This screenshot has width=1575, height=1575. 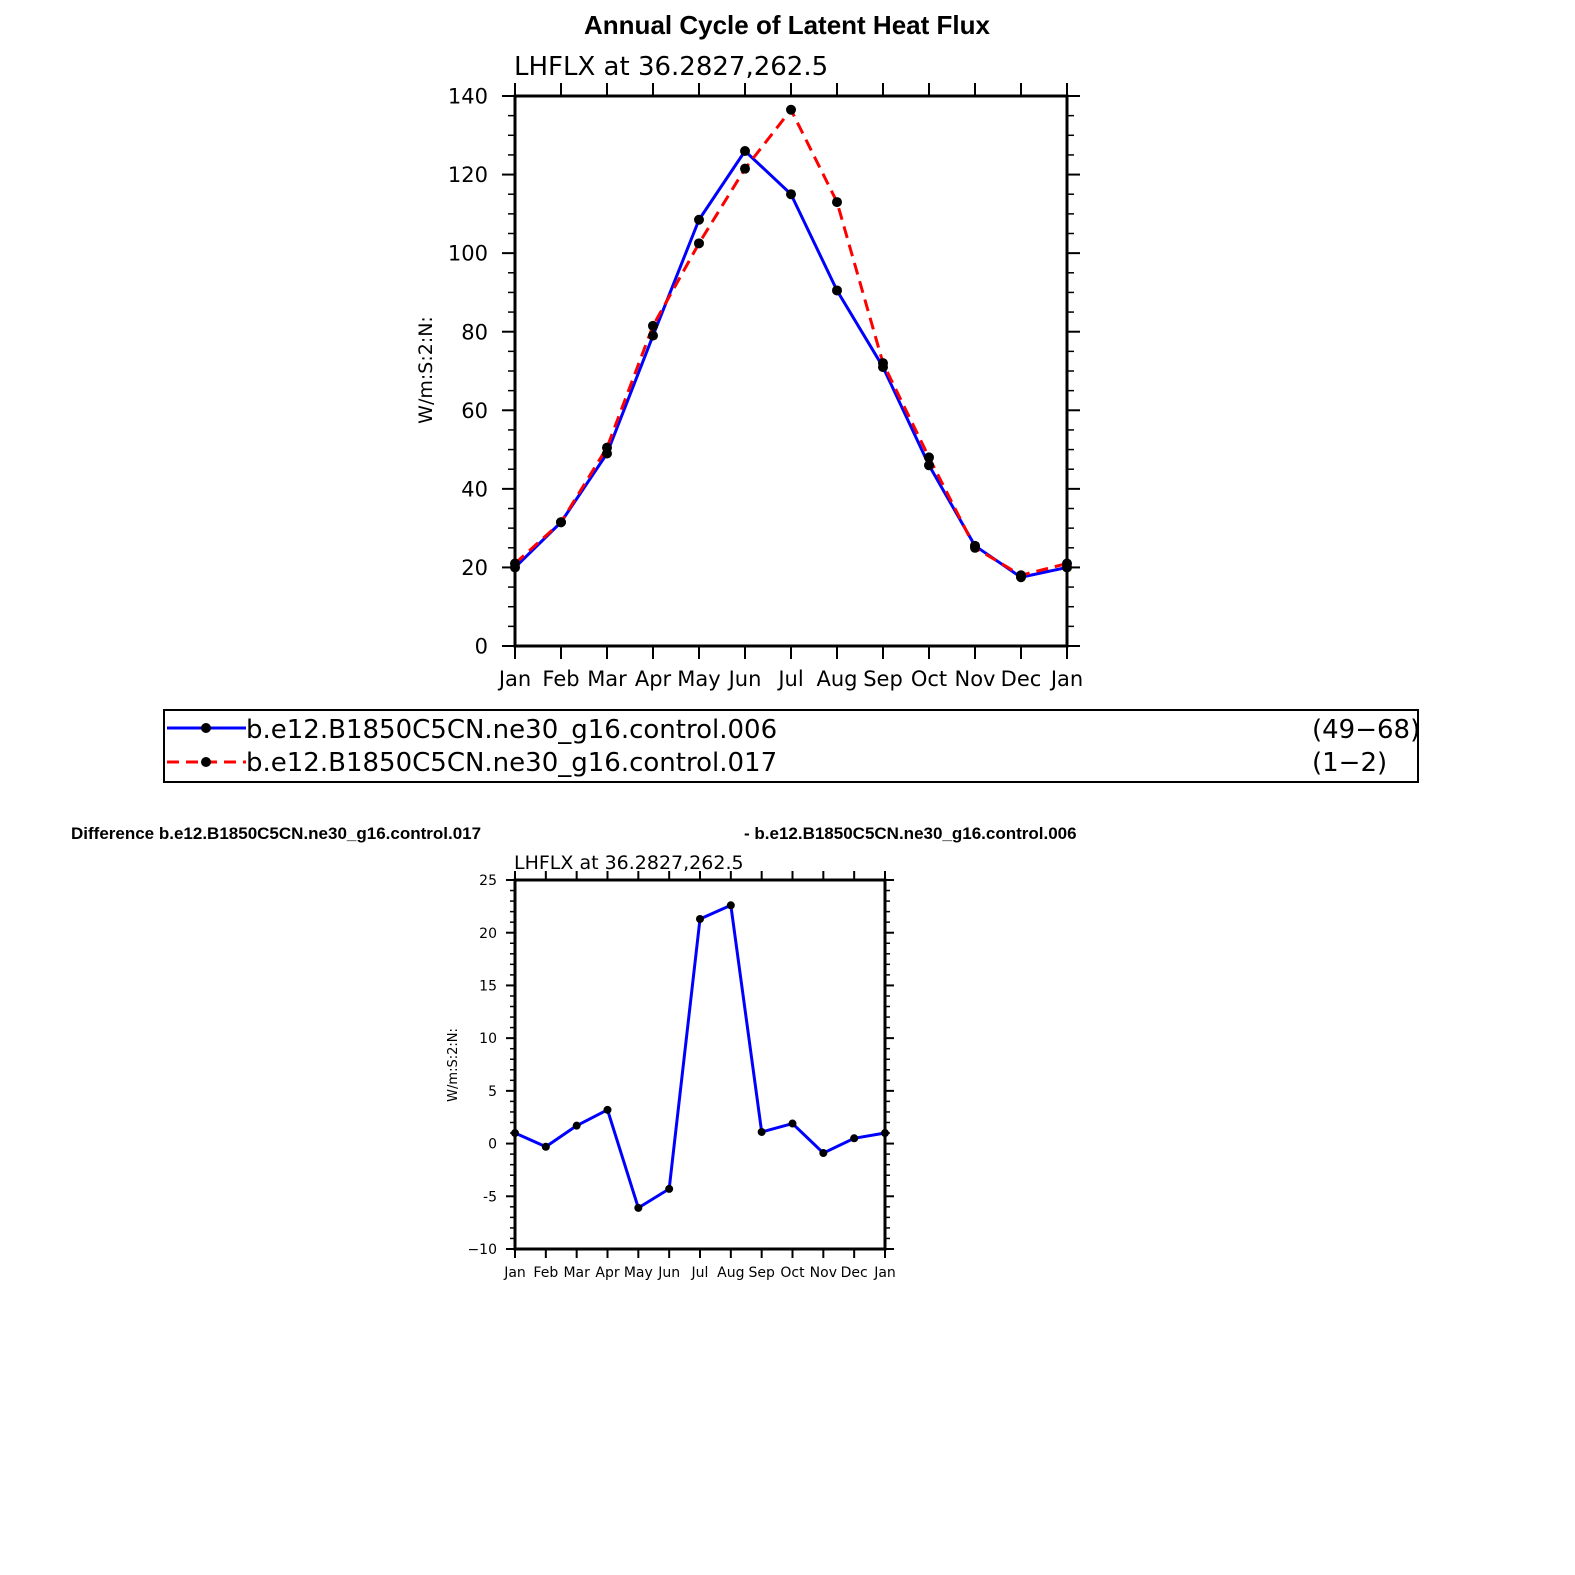 What do you see at coordinates (511, 730) in the screenshot?
I see `legend-label-control-006: b.e12.B1850C5CN.ne30_g16.control.006` at bounding box center [511, 730].